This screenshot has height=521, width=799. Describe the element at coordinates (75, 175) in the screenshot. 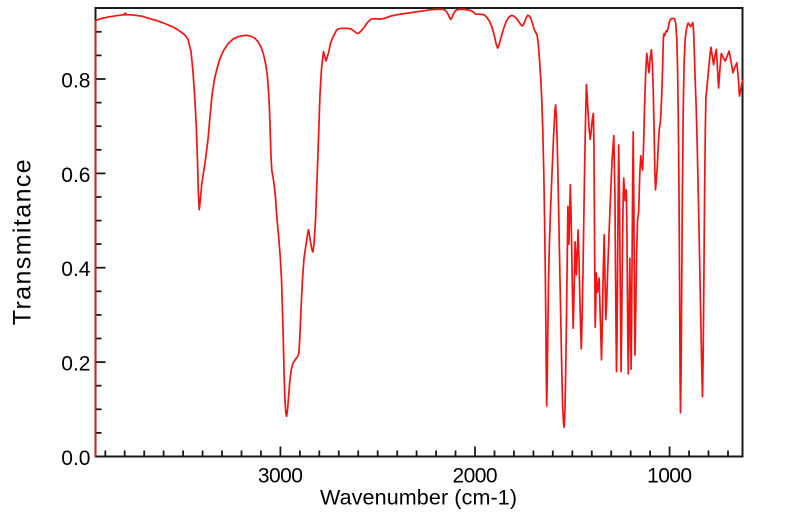

I see `svg-text: 0.6` at that location.